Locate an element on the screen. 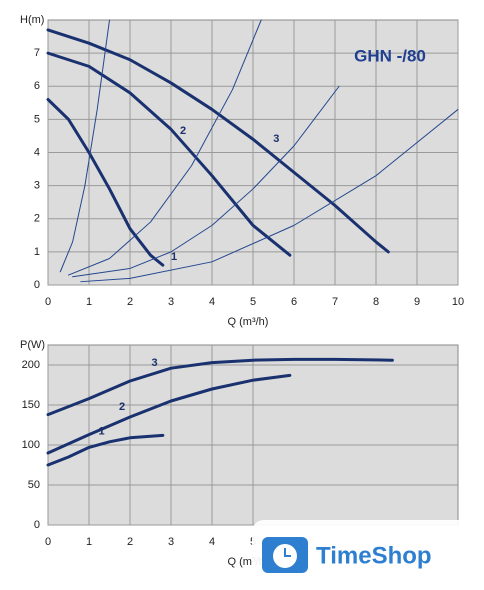  y-tick-label: 200 is located at coordinates (31, 365).